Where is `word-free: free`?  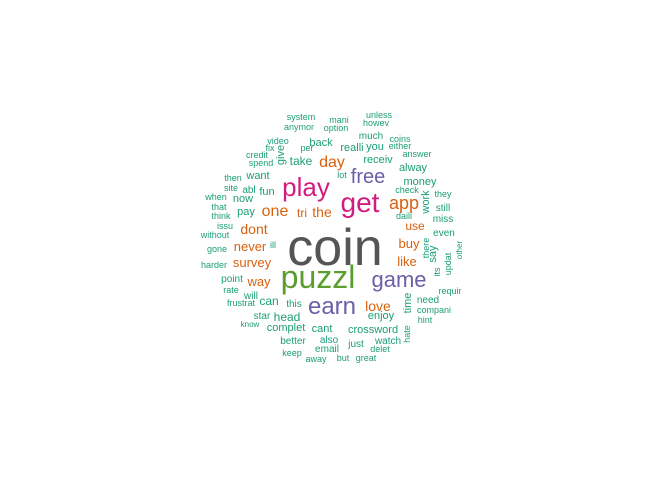 word-free: free is located at coordinates (368, 177).